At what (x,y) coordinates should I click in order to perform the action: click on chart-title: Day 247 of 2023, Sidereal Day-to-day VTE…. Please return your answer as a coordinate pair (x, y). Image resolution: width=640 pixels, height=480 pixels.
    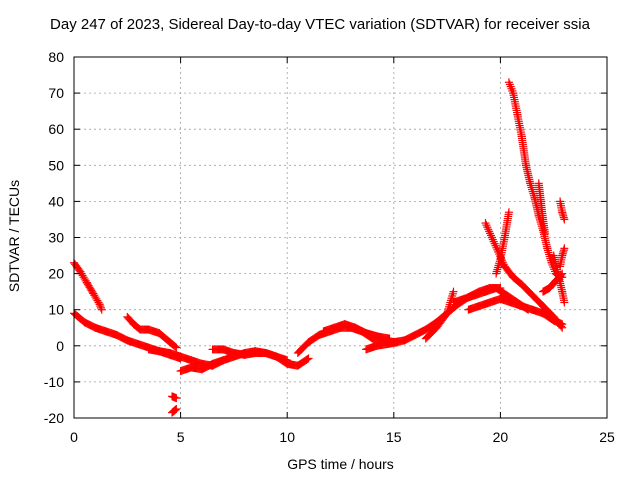
    Looking at the image, I should click on (320, 24).